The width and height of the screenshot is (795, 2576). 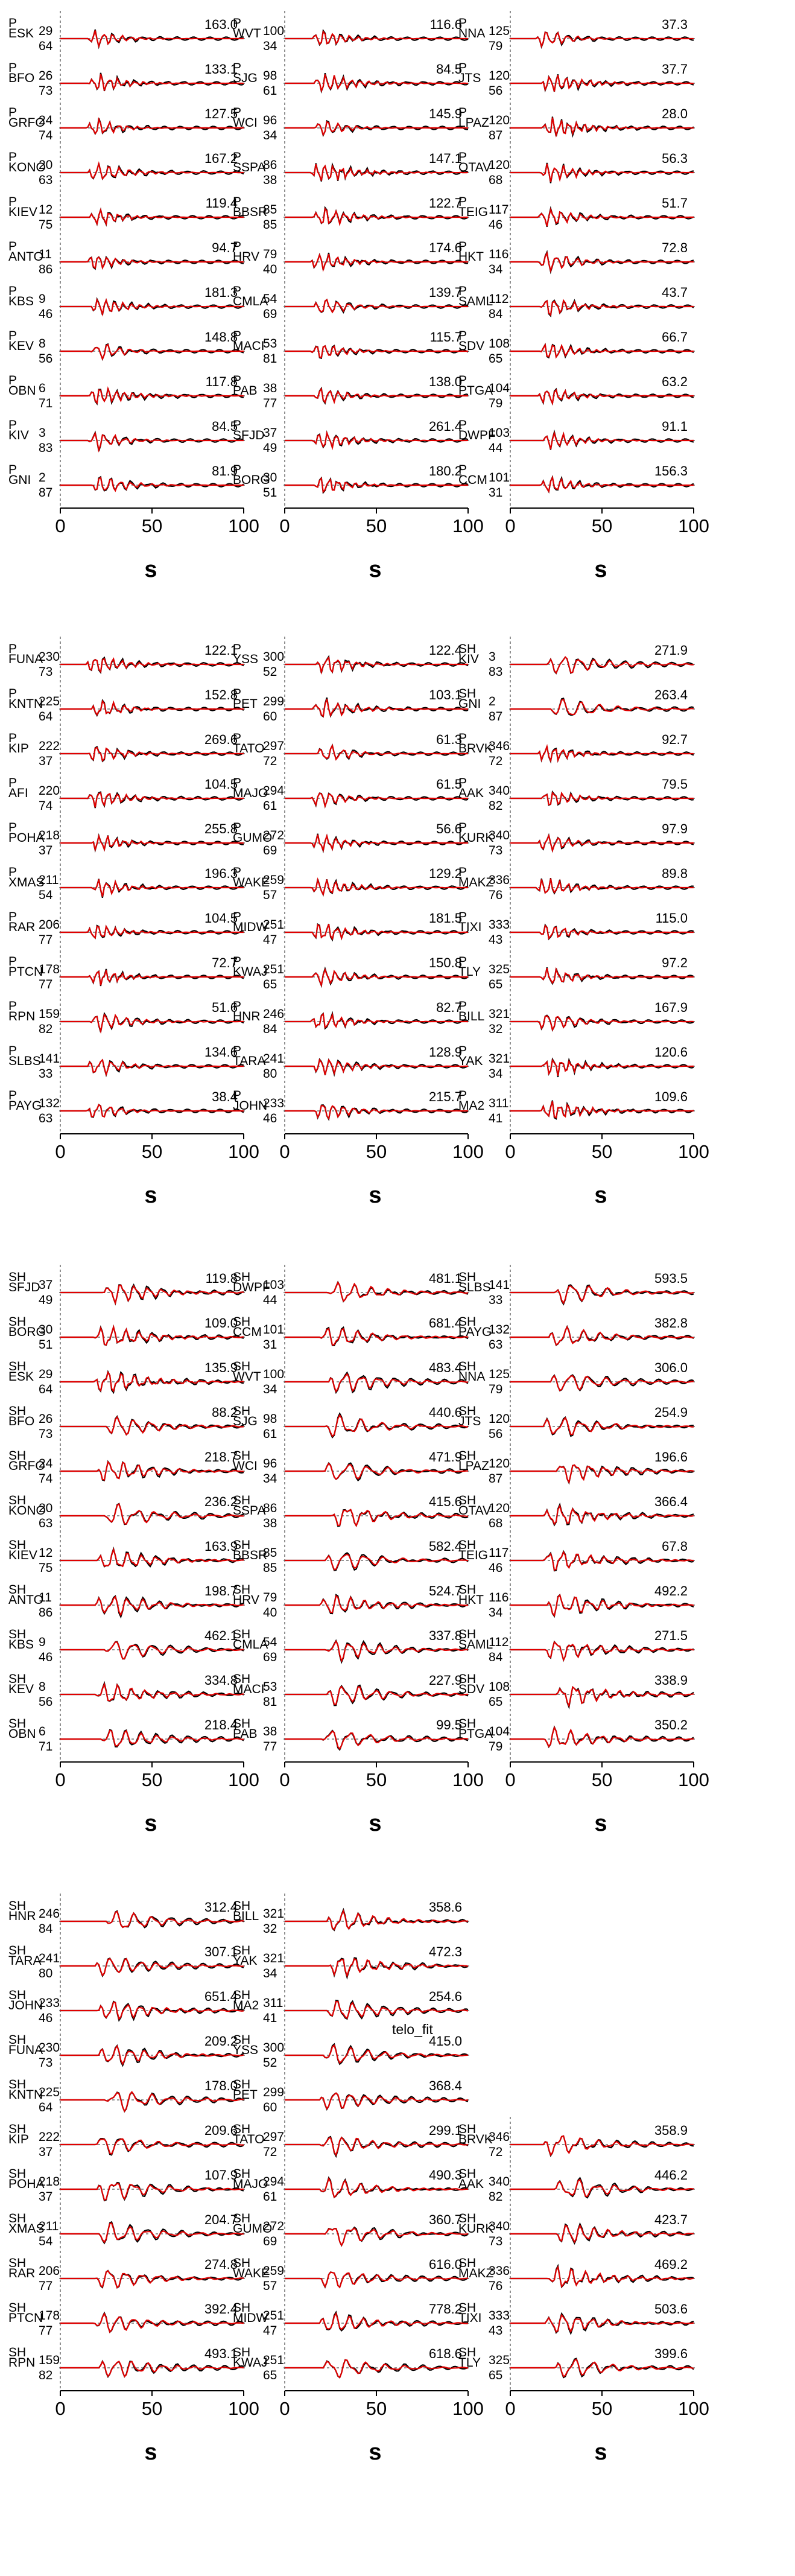 I want to click on amplitude-label: 493.1, so click(x=221, y=2353).